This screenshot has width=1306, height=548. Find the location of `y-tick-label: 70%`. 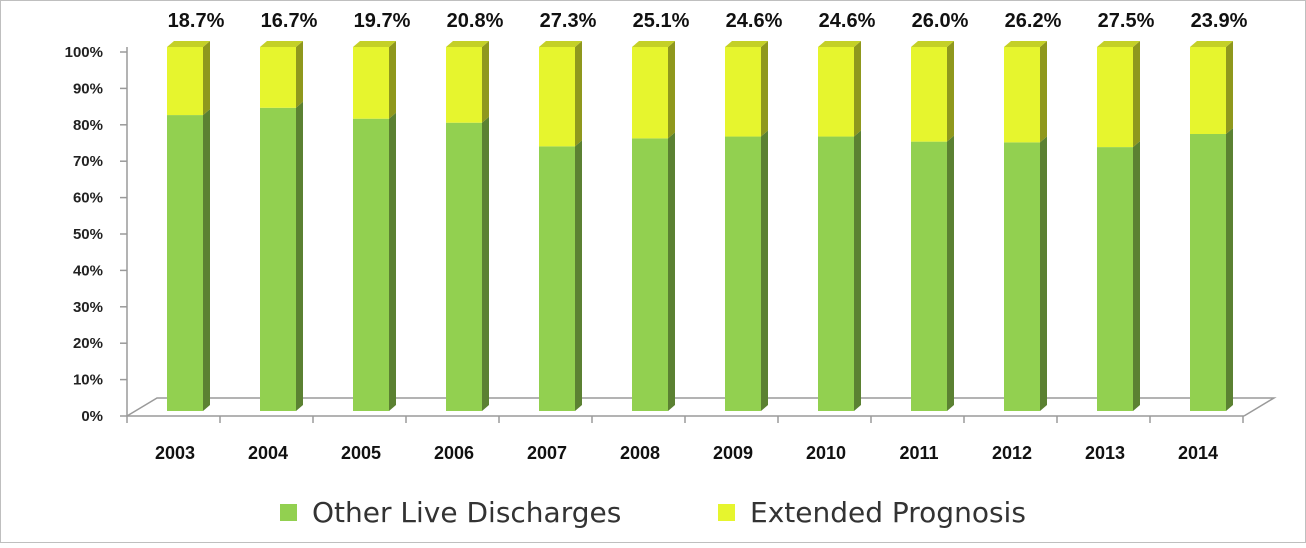

y-tick-label: 70% is located at coordinates (88, 161).